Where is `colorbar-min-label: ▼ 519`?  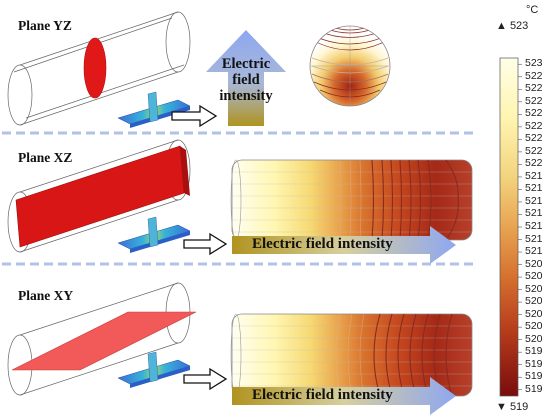
colorbar-min-label: ▼ 519 is located at coordinates (512, 407).